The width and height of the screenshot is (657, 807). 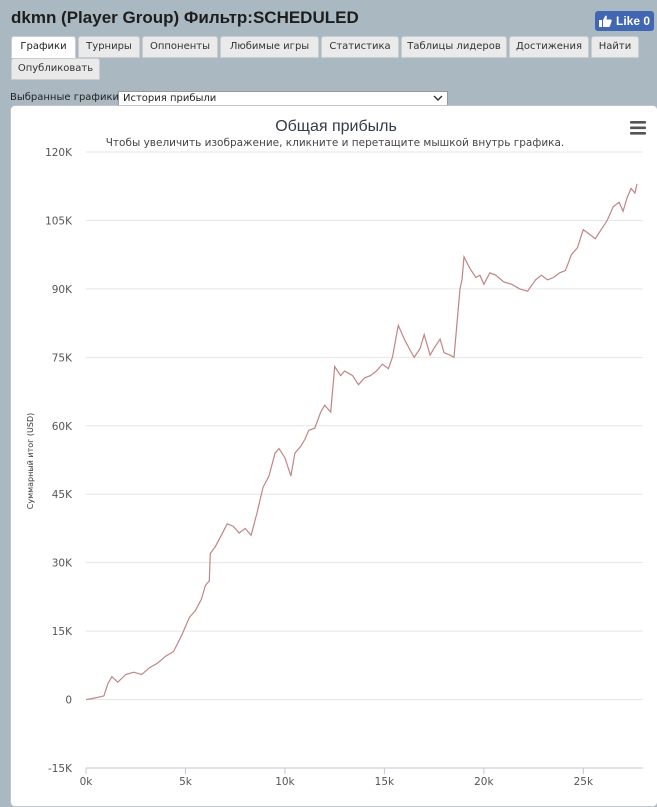 I want to click on chart-menu-button, so click(x=637, y=128).